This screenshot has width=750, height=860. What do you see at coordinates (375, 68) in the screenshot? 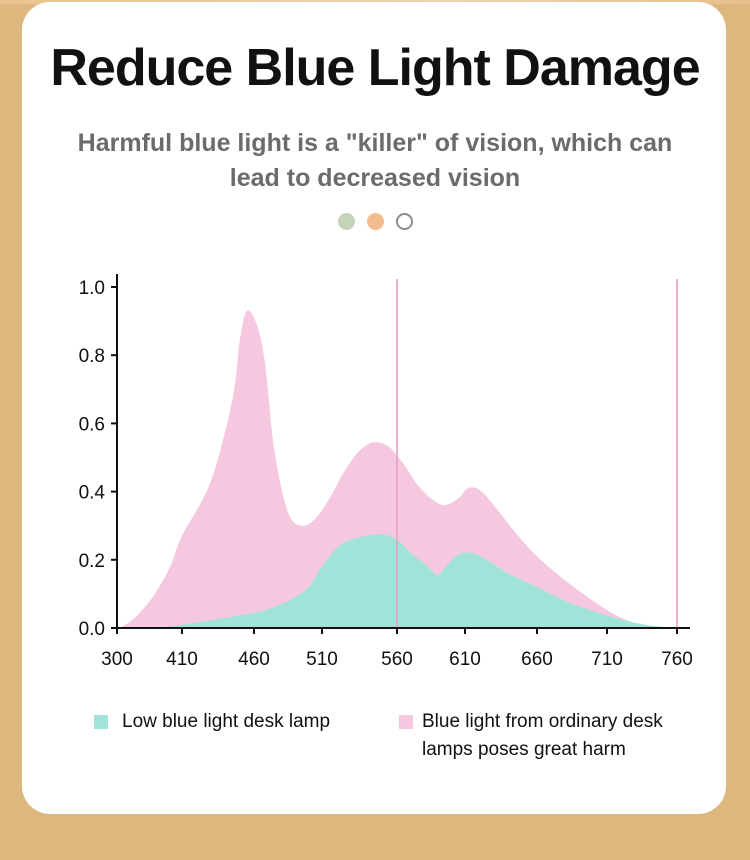
I see `page-title: Reduce Blue Light Damage` at bounding box center [375, 68].